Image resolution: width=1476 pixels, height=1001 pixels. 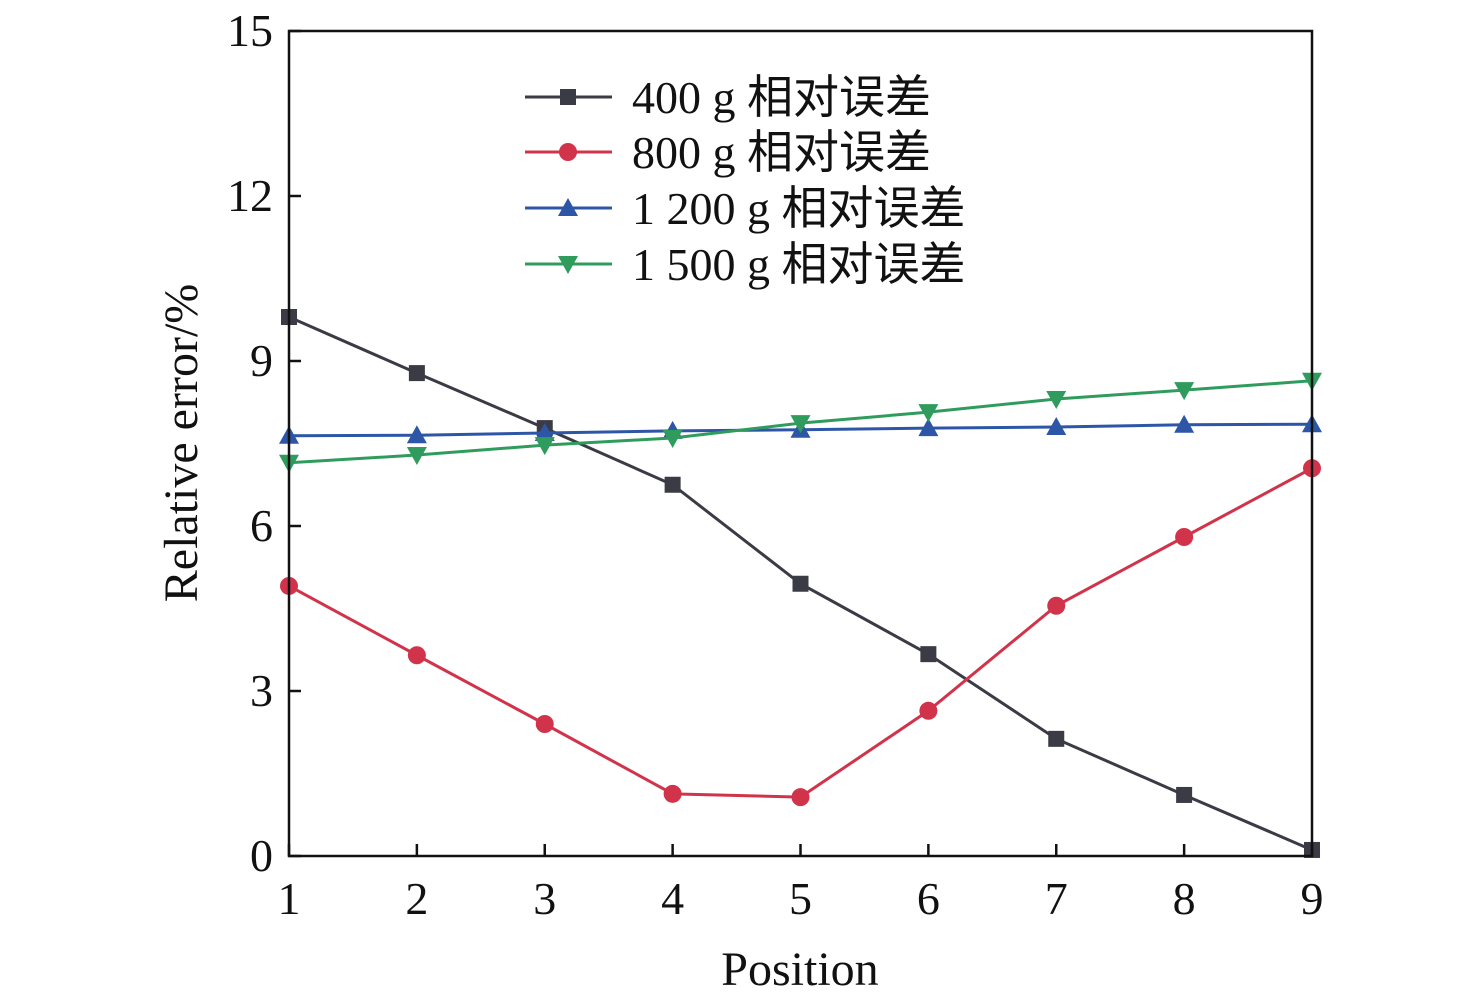 What do you see at coordinates (289, 898) in the screenshot?
I see `x-tick-label: 1` at bounding box center [289, 898].